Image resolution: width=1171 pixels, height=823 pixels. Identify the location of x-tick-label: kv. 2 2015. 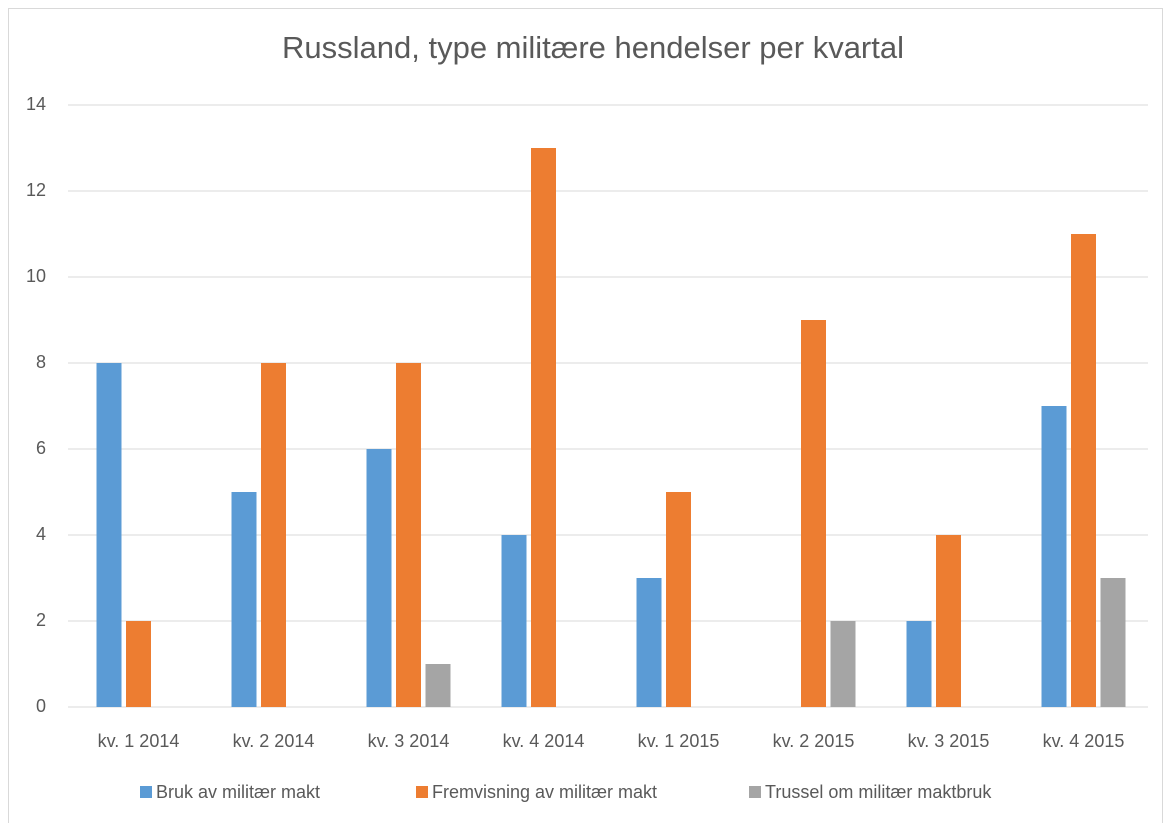
(814, 741).